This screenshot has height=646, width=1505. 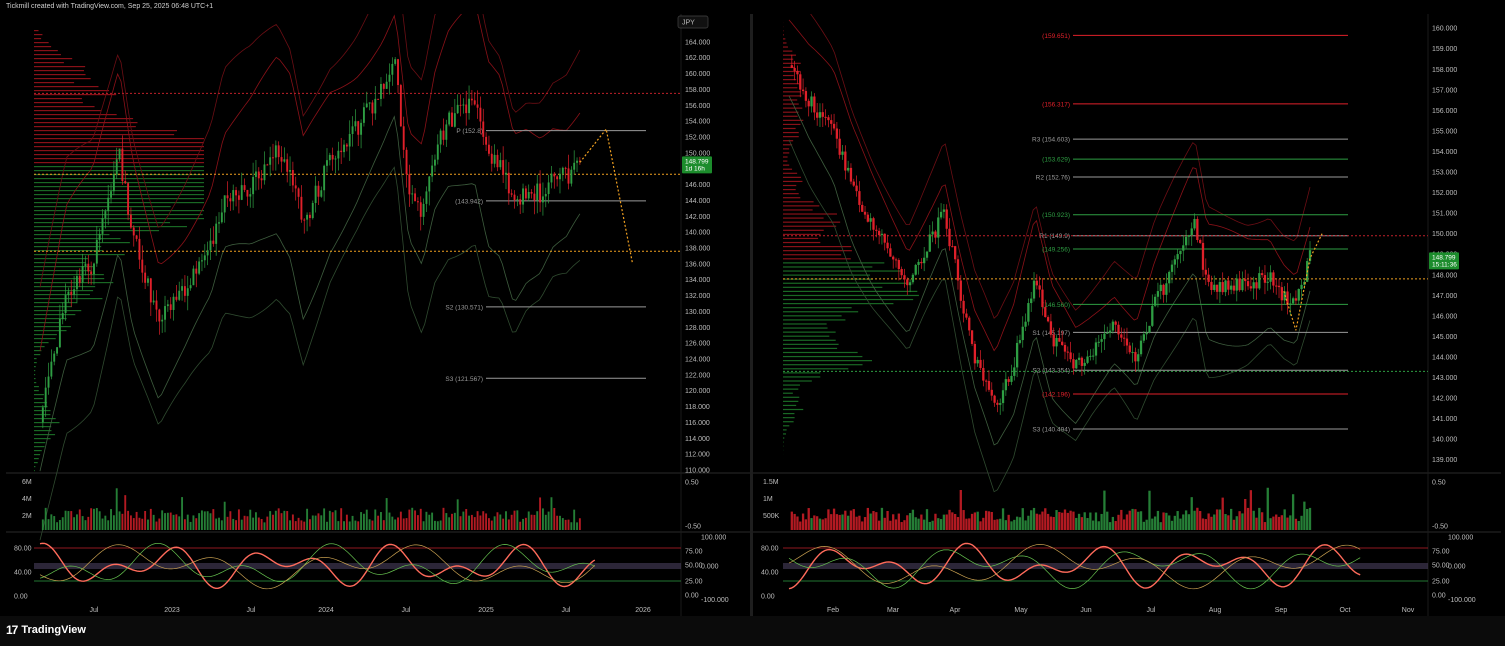 I want to click on oscillator-band, so click(x=357, y=566).